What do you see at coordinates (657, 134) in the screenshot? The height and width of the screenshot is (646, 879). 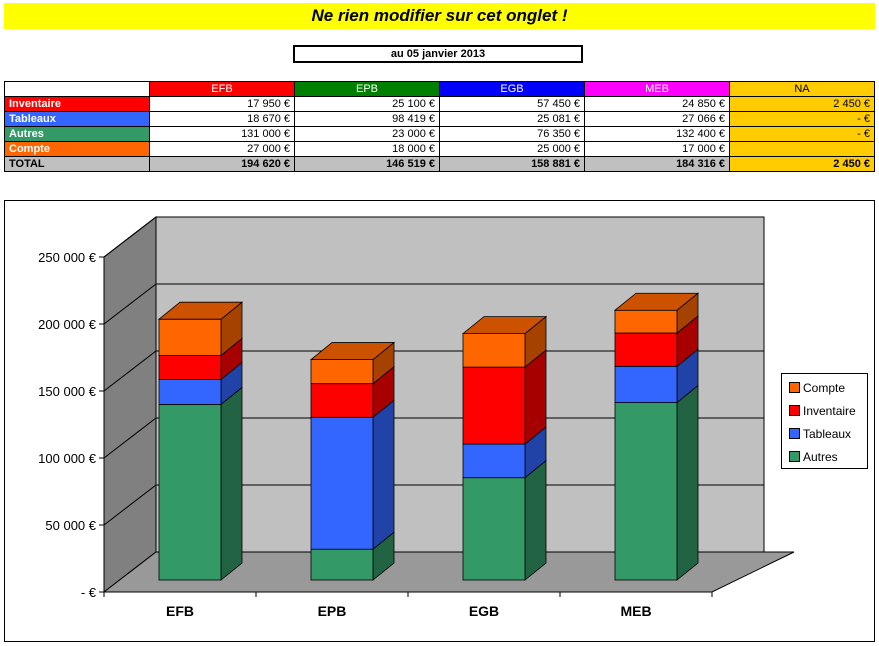 I see `table-cell: 132 400 €` at bounding box center [657, 134].